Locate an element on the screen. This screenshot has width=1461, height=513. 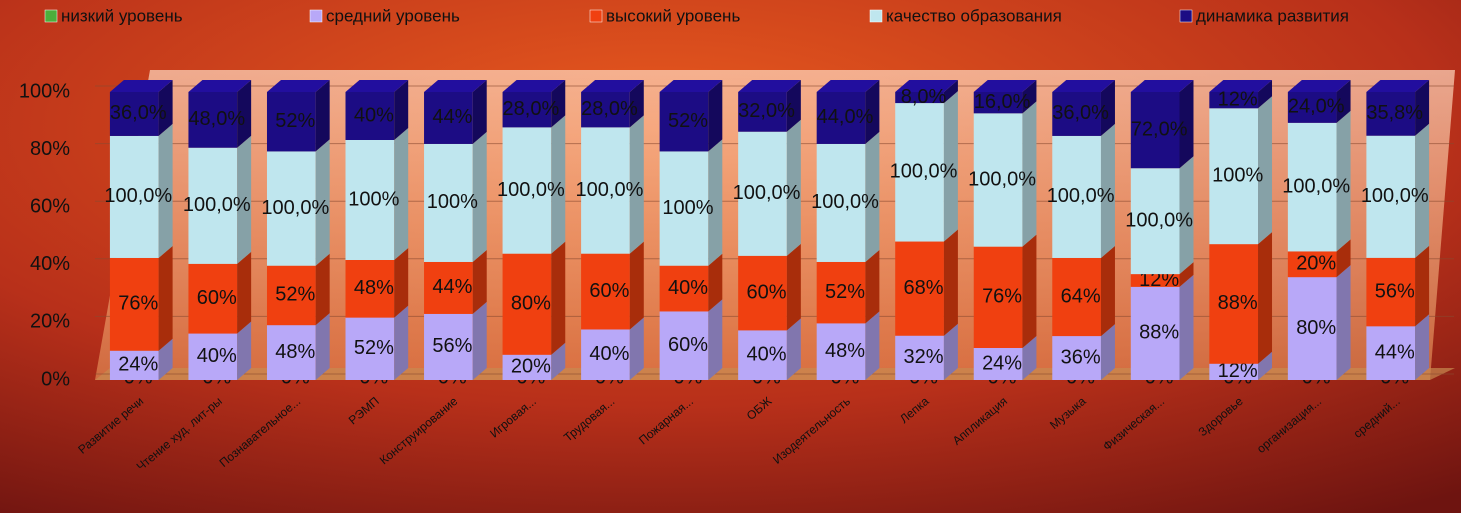
value-label: 20% is located at coordinates (1316, 264).